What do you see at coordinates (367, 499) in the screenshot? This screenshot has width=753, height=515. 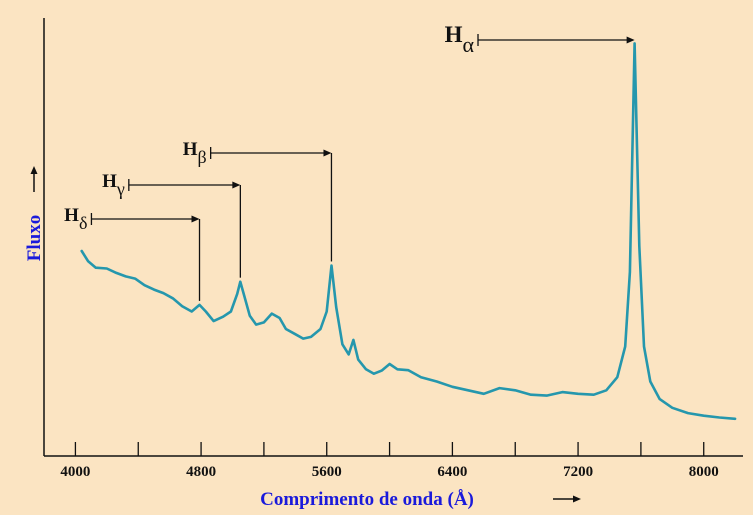 I see `x-axis-label: Comprimento de onda (Å)` at bounding box center [367, 499].